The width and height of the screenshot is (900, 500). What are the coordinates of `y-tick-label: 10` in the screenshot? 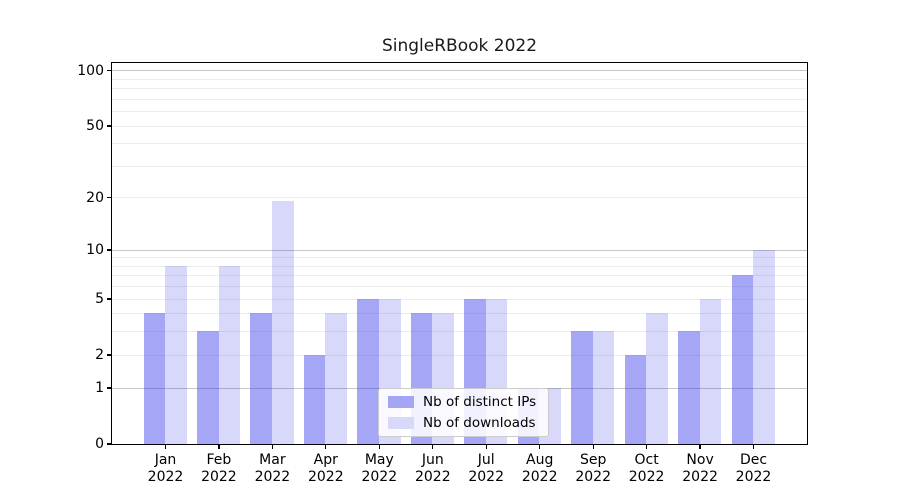 It's located at (95, 250).